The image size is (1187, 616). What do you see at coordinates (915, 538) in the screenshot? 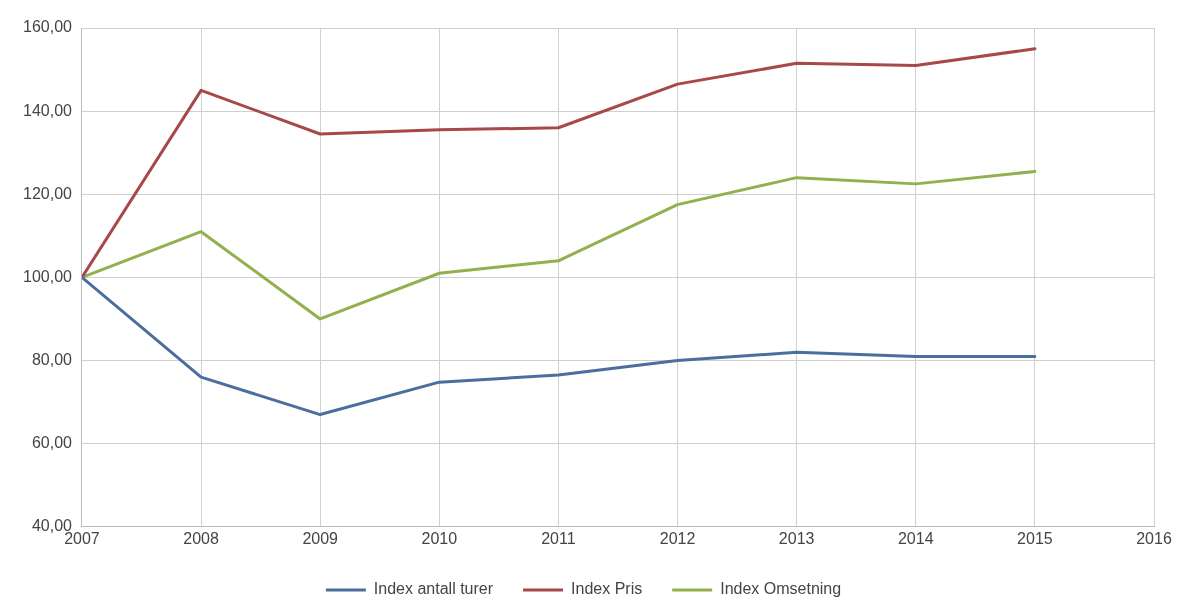
I see `x-tick-label: 2014` at bounding box center [915, 538].